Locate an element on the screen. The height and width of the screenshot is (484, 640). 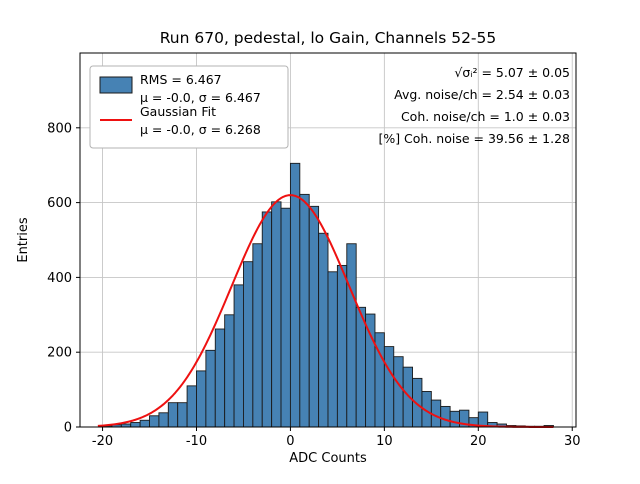
y-tick-label: 400 is located at coordinates (59, 278).